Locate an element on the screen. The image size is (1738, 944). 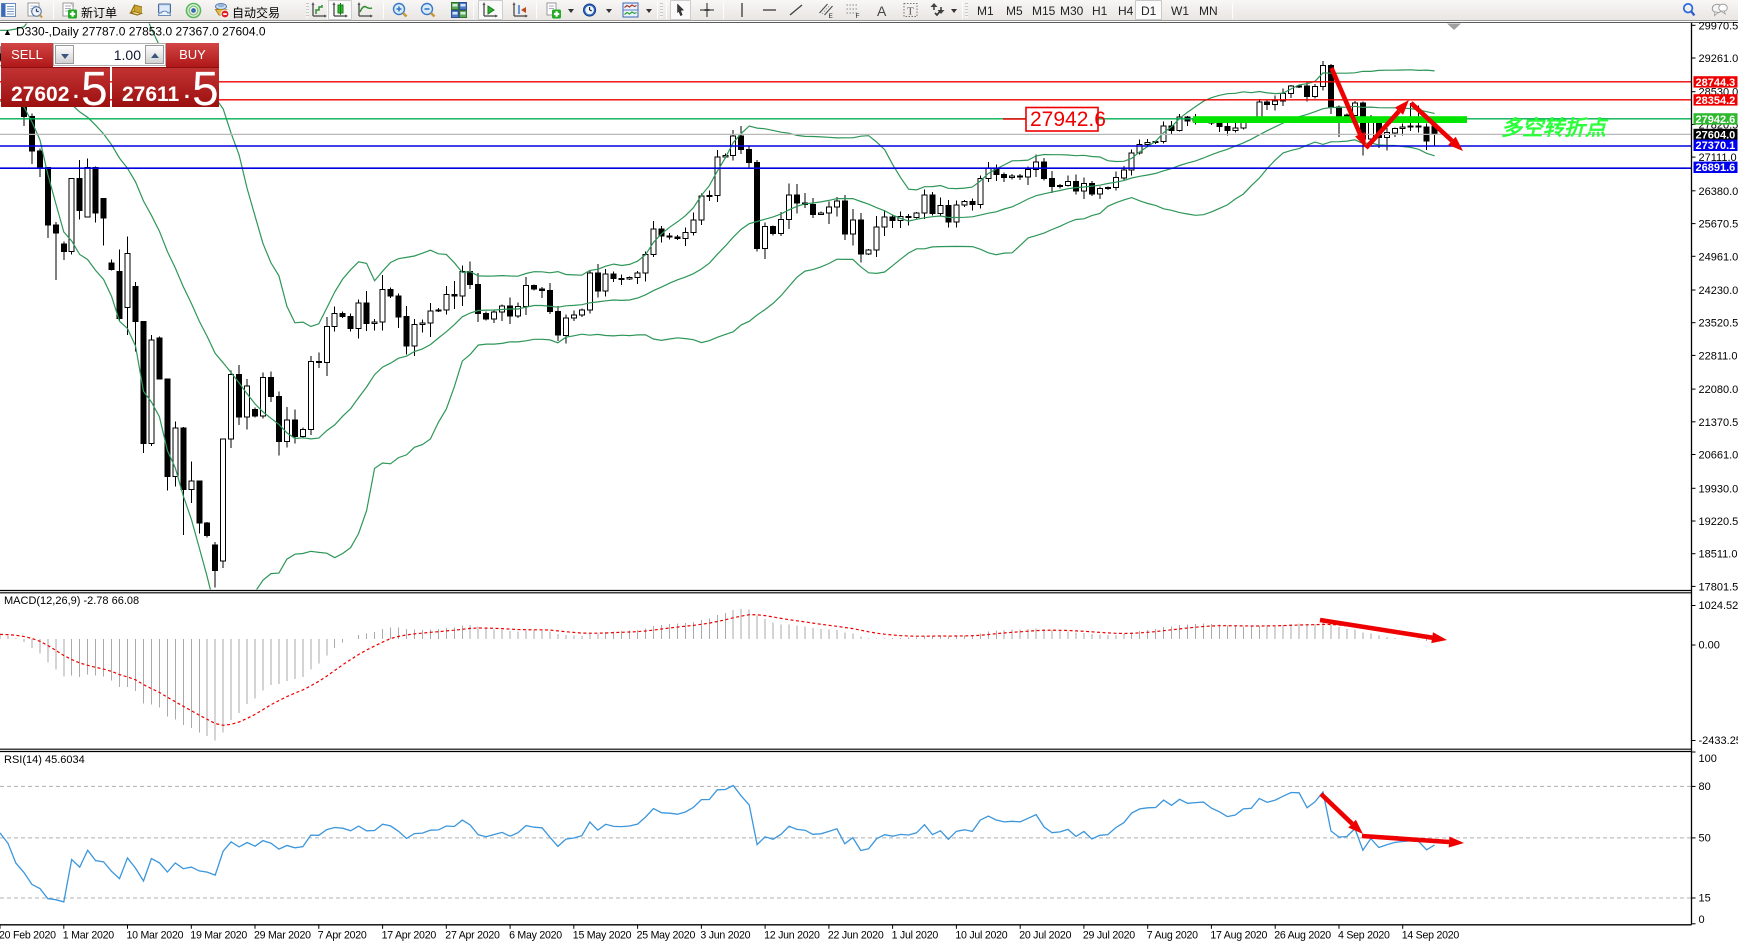
svg-text: 1 Jul 2020 is located at coordinates (915, 936).